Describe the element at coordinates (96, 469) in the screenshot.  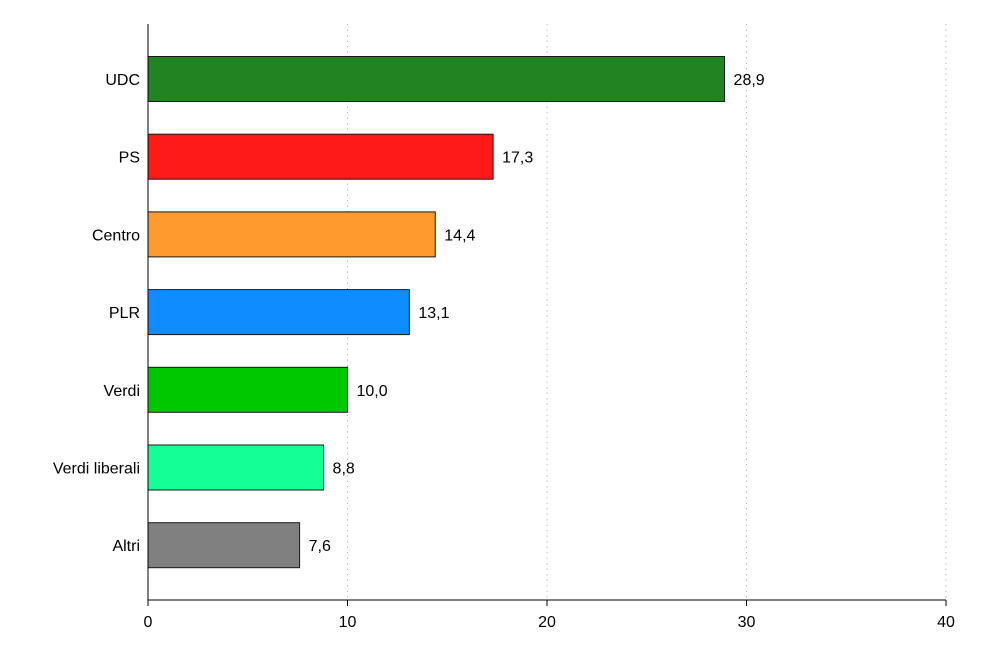
I see `category-label-verdi-liberali: Verdi liberali` at that location.